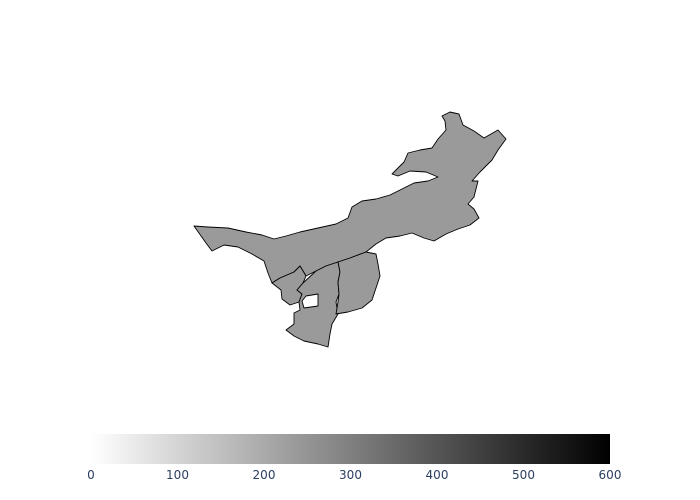 This screenshot has height=500, width=700. Describe the element at coordinates (610, 475) in the screenshot. I see `colorbar-tick-label: 600` at that location.